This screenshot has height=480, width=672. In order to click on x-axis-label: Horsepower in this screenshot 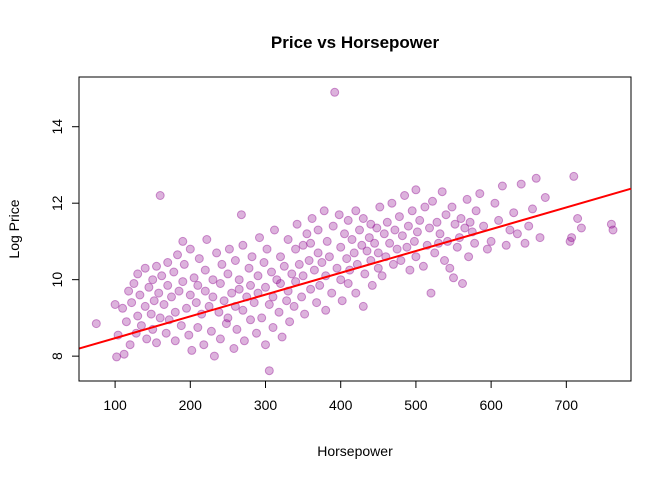, I will do `click(355, 451)`.